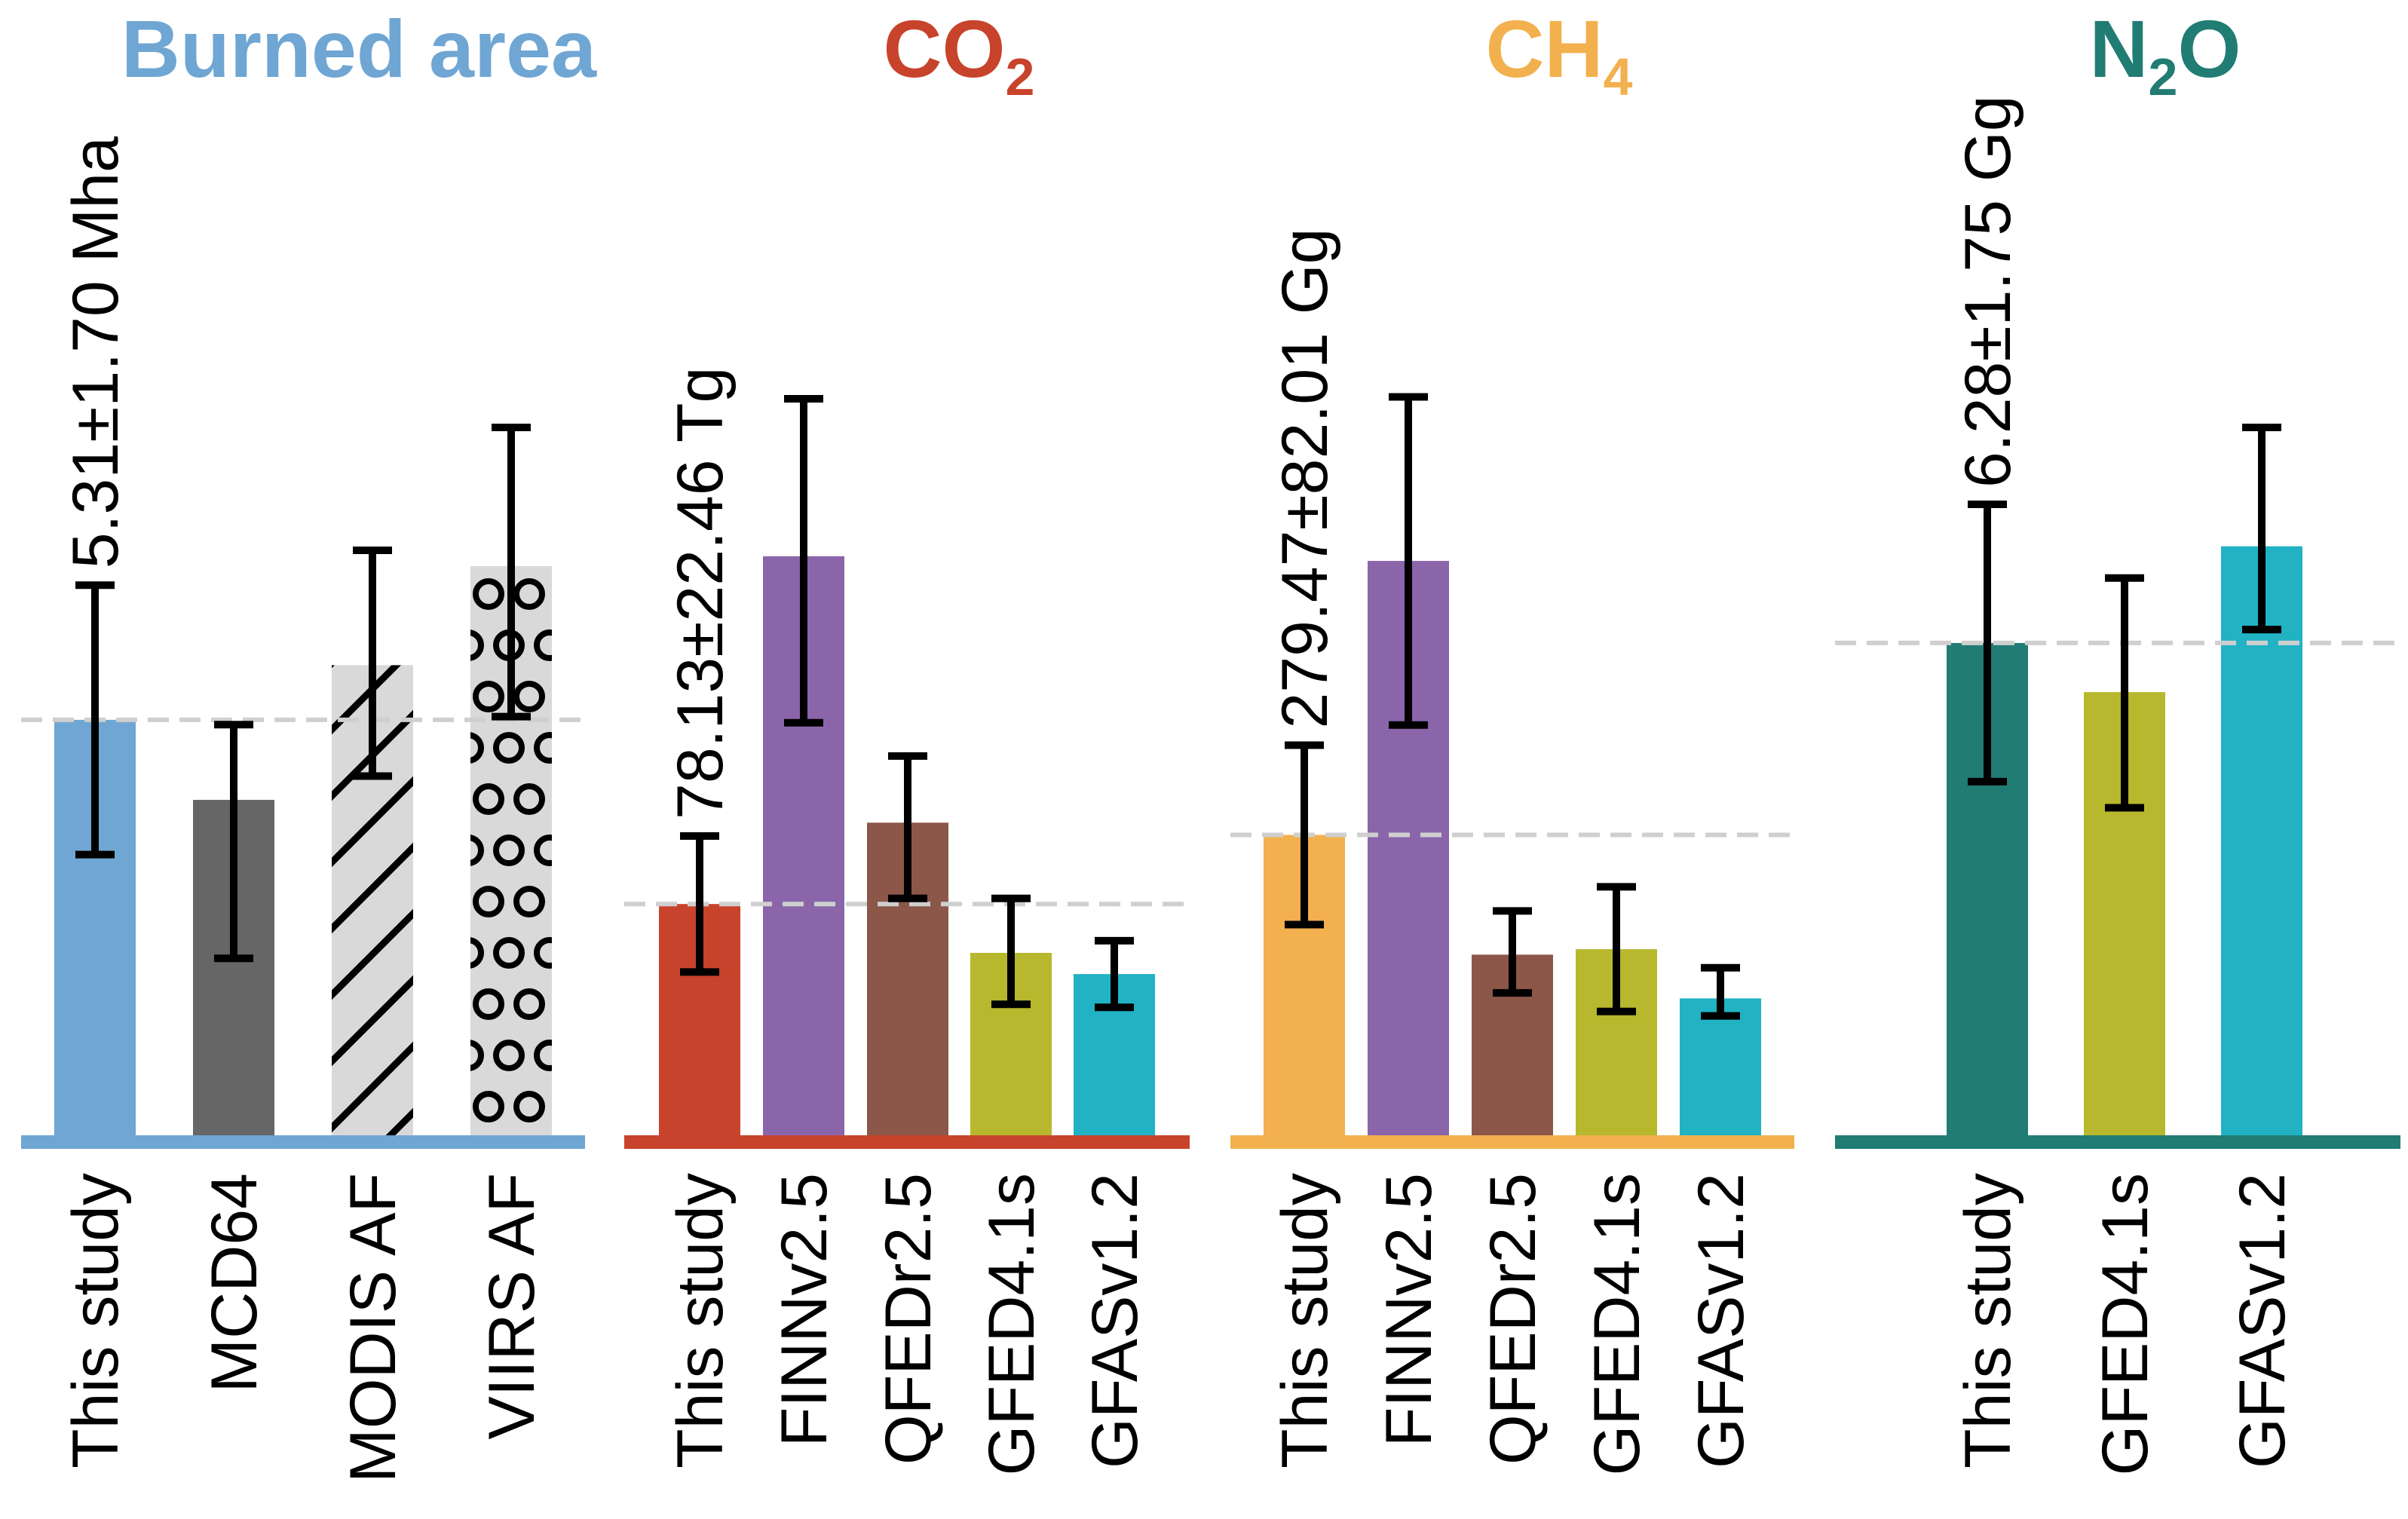 Image resolution: width=2408 pixels, height=1519 pixels. Describe the element at coordinates (700, 593) in the screenshot. I see `value-annotation: 78.13±22.46 Tg` at that location.